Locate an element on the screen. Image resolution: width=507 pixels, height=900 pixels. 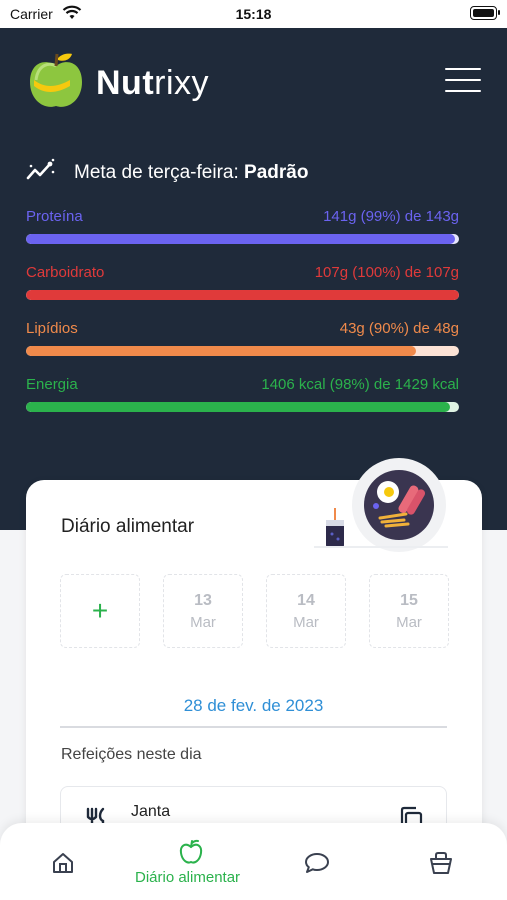
tab-food-diary: Diário alimentar is located at coordinates (191, 861).